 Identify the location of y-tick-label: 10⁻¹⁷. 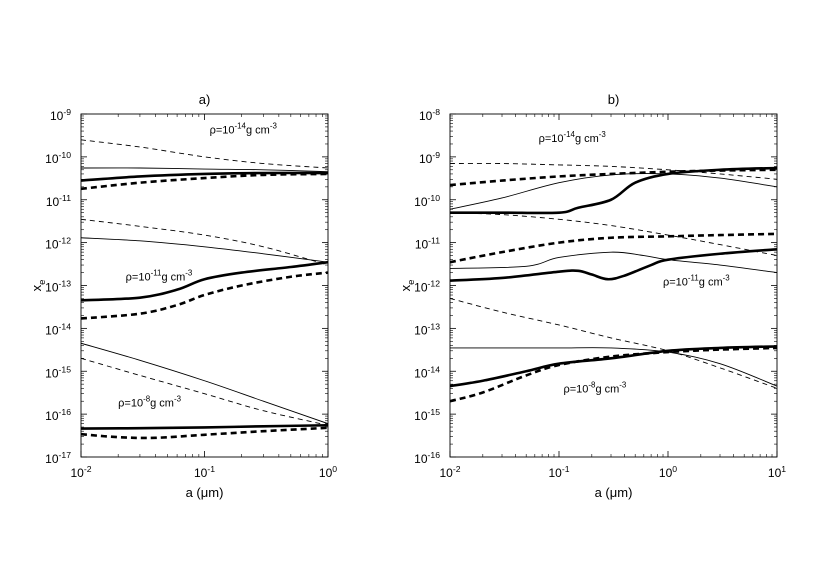
(58, 458).